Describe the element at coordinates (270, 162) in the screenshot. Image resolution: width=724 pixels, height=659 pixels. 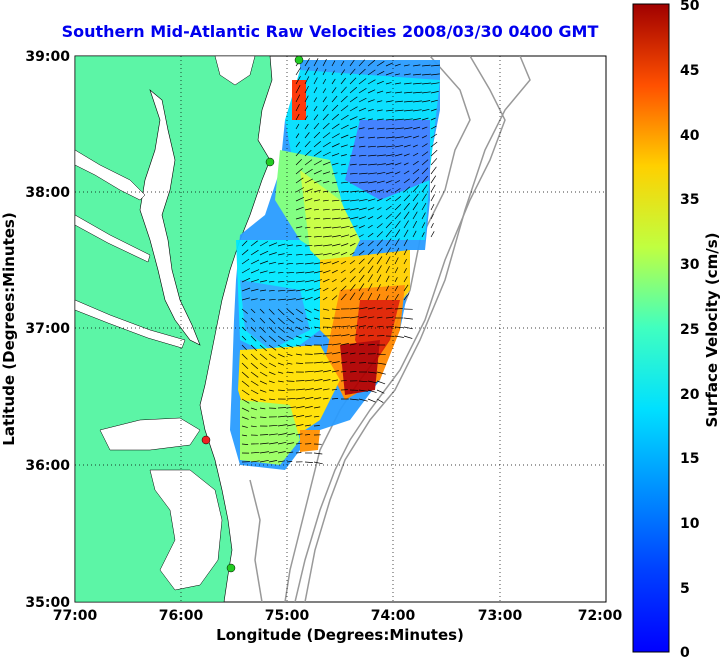
I see `station-marker-mid` at that location.